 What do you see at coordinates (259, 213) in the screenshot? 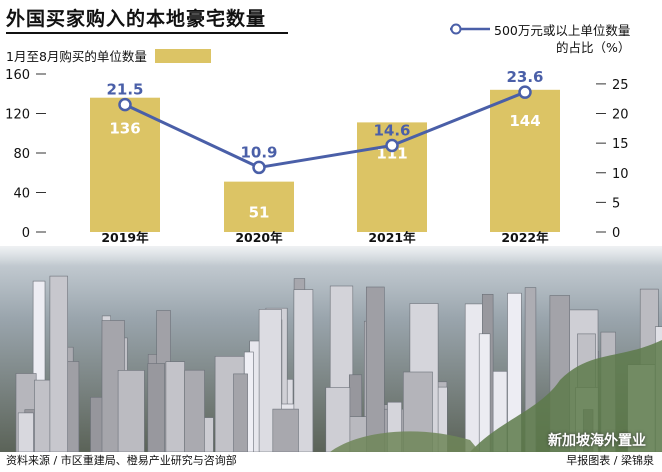
I see `bar-value-label: 51` at bounding box center [259, 213].